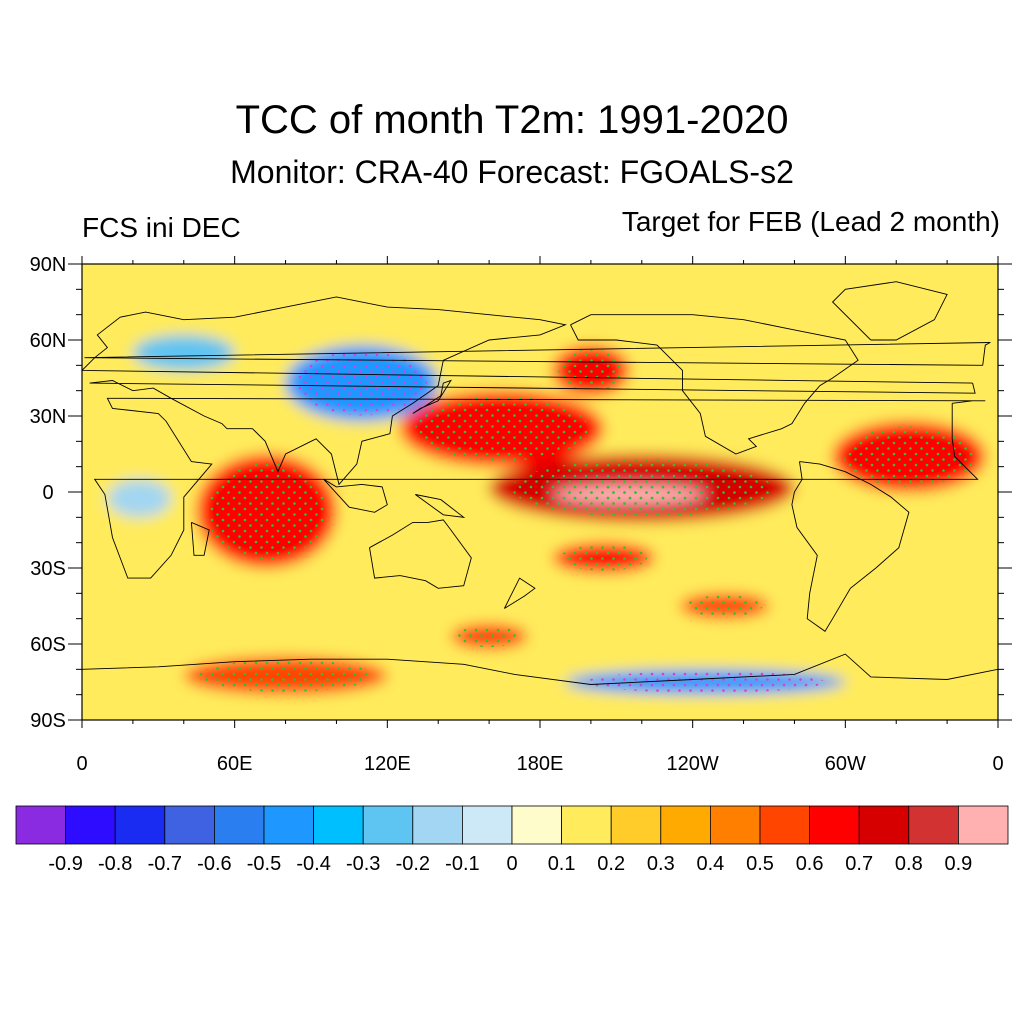 This screenshot has height=1024, width=1024. What do you see at coordinates (845, 764) in the screenshot?
I see `x-tick-label: 60W` at bounding box center [845, 764].